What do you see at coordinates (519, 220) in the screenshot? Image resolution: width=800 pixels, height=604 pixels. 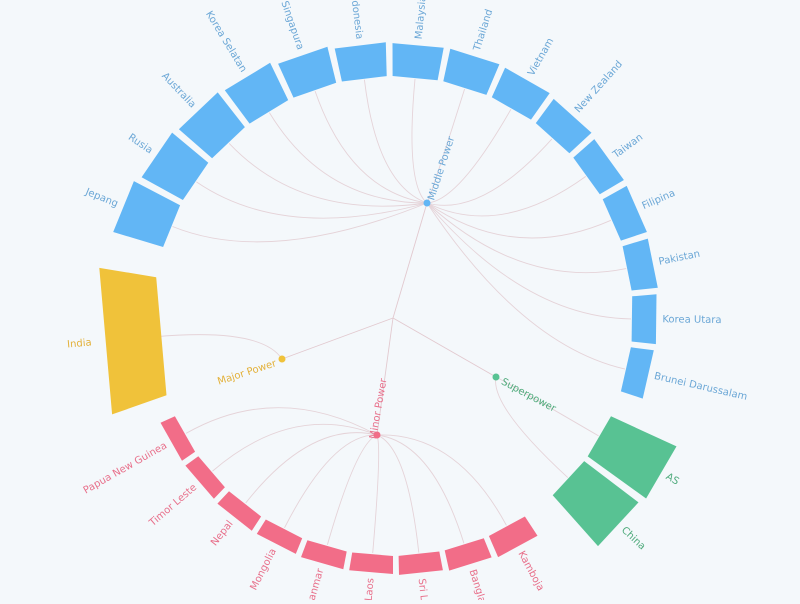 I see `link-filipina` at bounding box center [519, 220].